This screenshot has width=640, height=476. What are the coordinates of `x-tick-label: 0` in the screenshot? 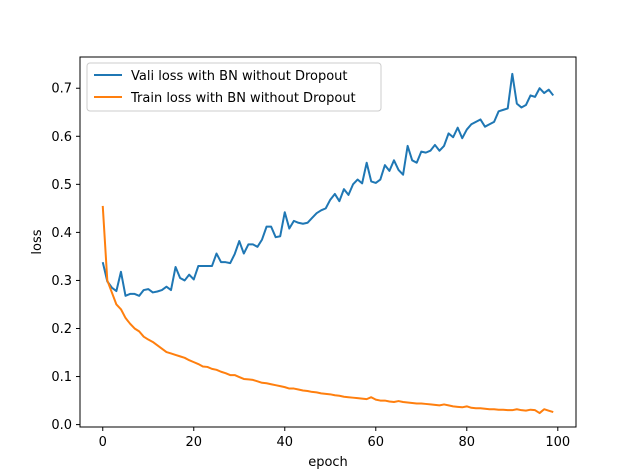 It's located at (103, 442).